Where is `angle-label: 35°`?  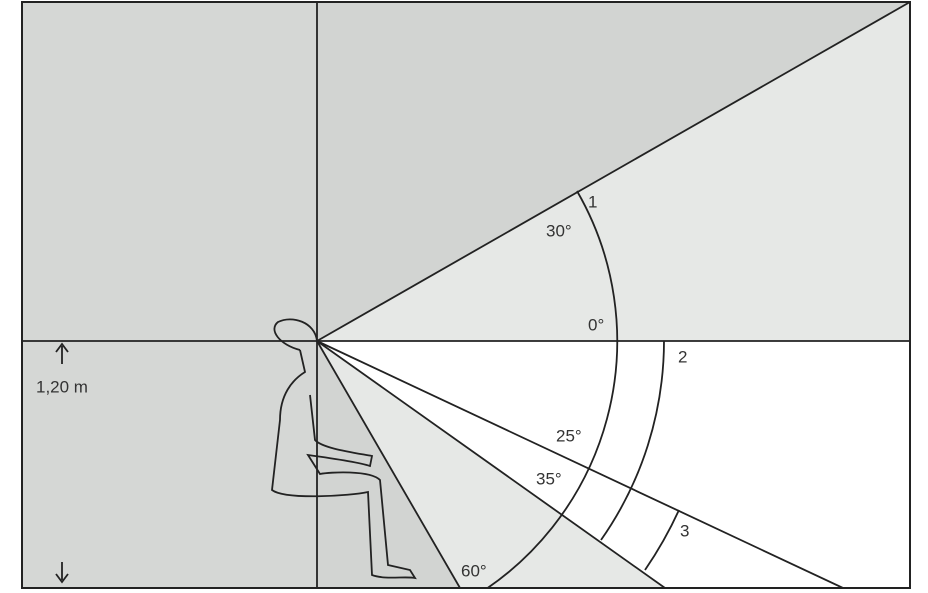
angle-label: 35° is located at coordinates (549, 478).